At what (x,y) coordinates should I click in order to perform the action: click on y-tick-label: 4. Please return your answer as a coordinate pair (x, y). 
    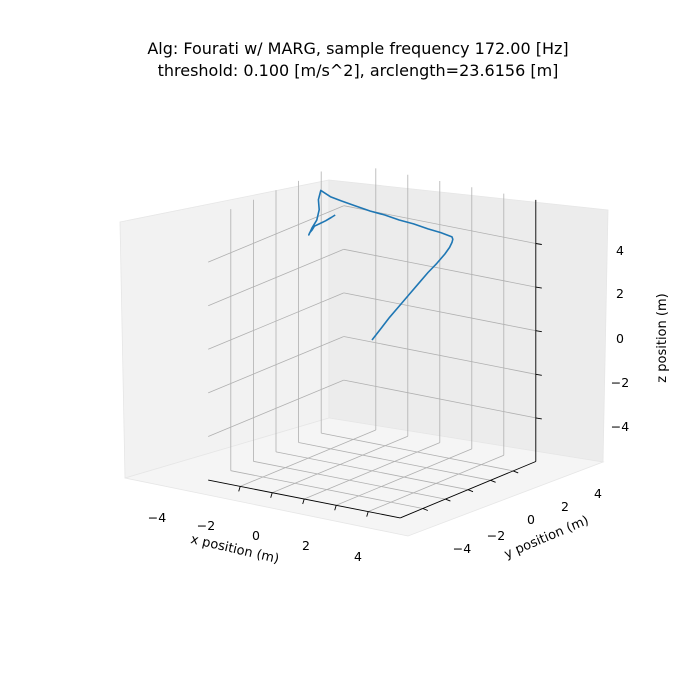
    Looking at the image, I should click on (598, 493).